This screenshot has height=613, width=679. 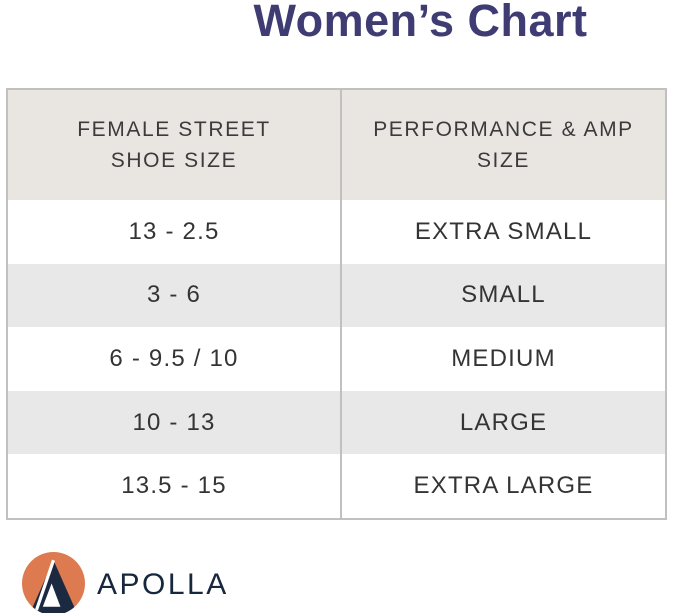 I want to click on amp-size-cell: EXTRA LARGE, so click(x=503, y=486).